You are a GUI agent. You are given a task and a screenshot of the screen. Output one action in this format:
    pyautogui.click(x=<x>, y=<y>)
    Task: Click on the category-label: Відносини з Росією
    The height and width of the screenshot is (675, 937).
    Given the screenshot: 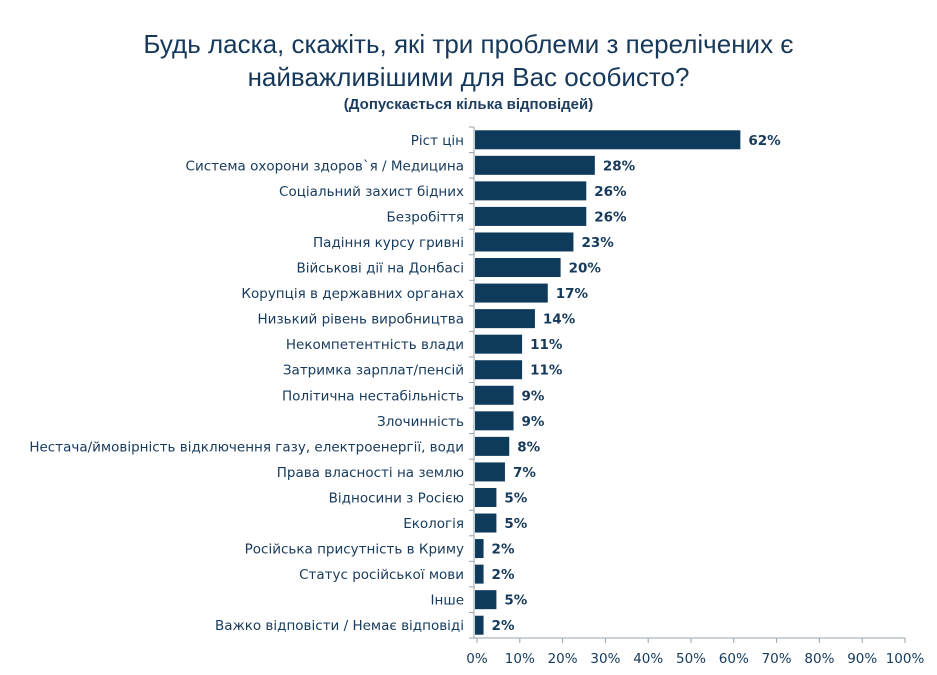 What is the action you would take?
    pyautogui.click(x=396, y=498)
    